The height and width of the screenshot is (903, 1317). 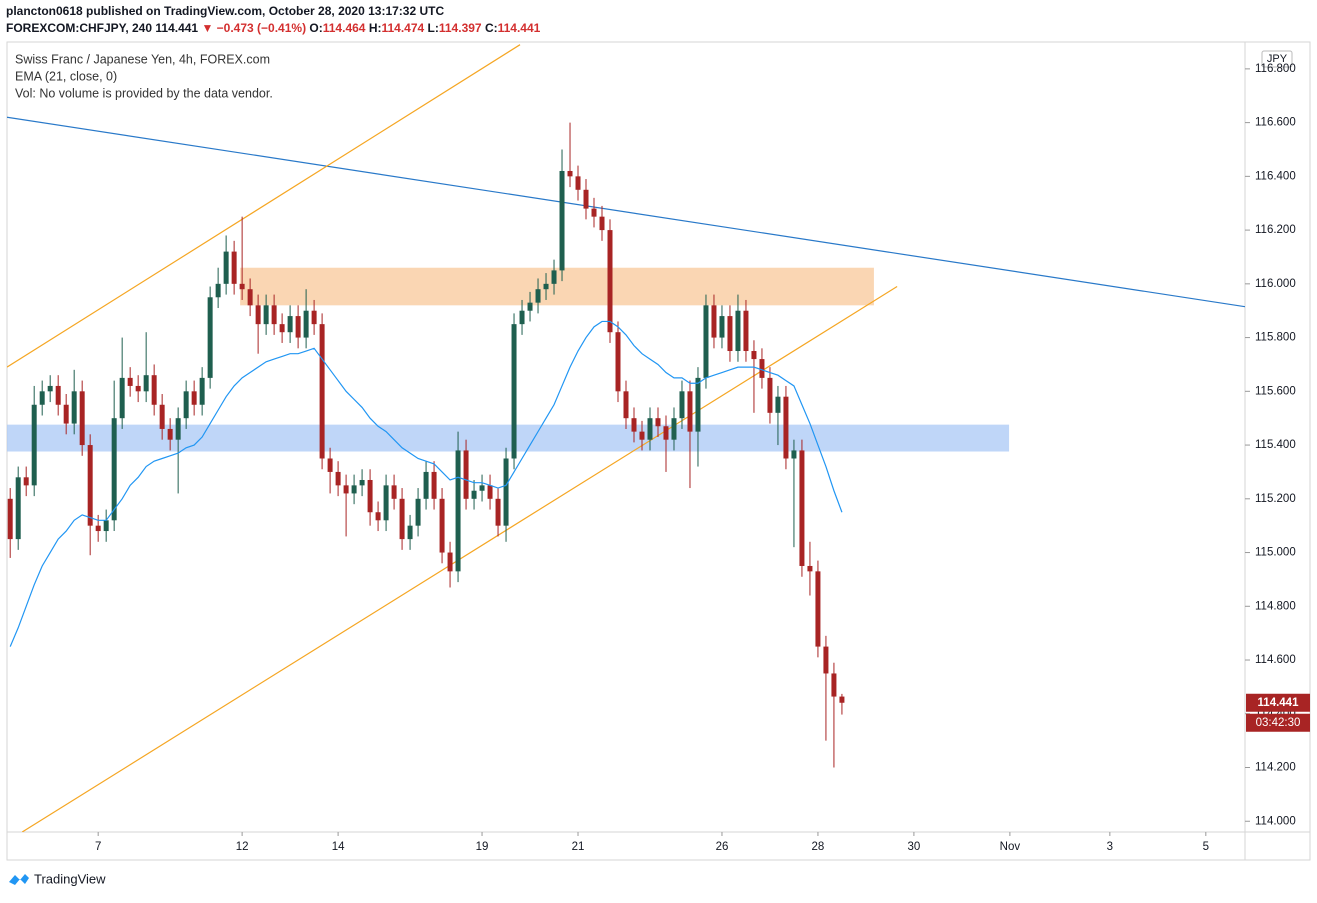 I want to click on x-tick-label: Nov, so click(x=1010, y=847).